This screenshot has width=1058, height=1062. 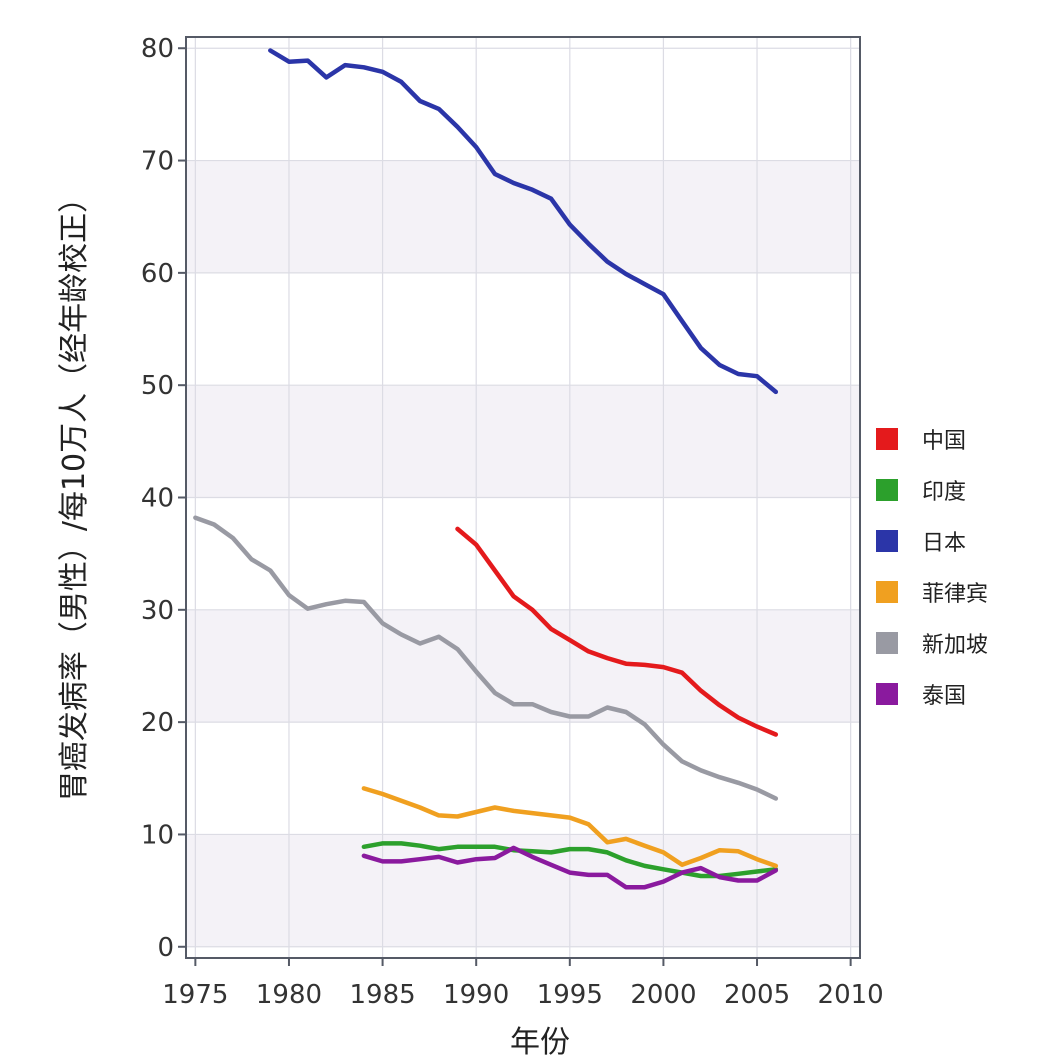 What do you see at coordinates (570, 995) in the screenshot?
I see `x-tick-label: 1995` at bounding box center [570, 995].